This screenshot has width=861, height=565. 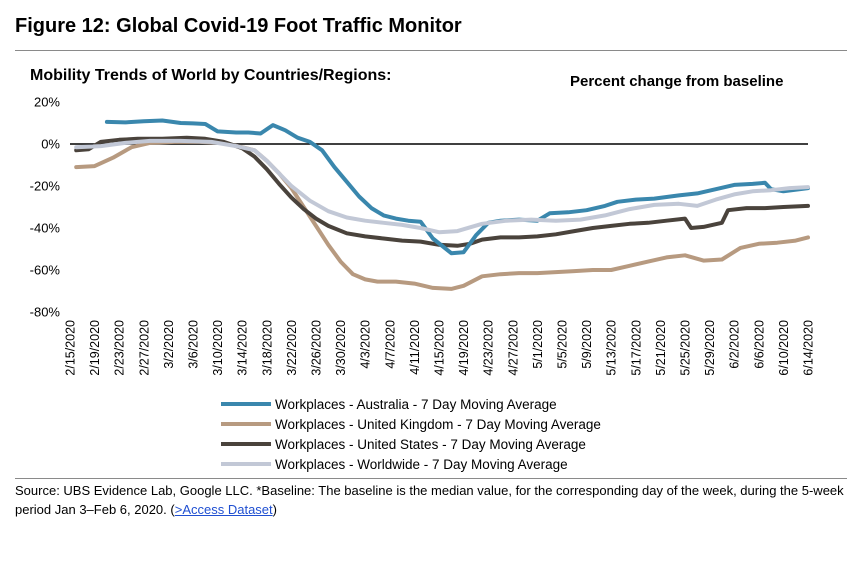 What do you see at coordinates (317, 348) in the screenshot?
I see `x-tick-label: 3/26/2020` at bounding box center [317, 348].